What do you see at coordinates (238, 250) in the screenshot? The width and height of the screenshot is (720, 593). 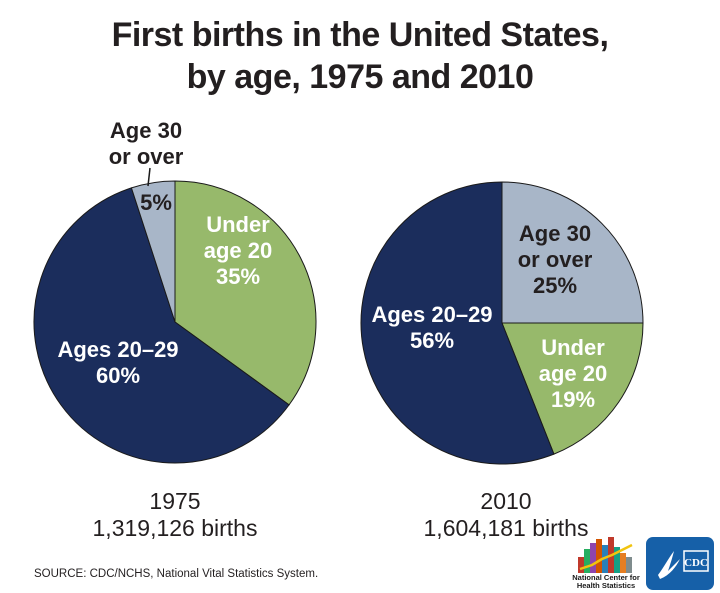 I see `slice-label: Under age 20 35%` at bounding box center [238, 250].